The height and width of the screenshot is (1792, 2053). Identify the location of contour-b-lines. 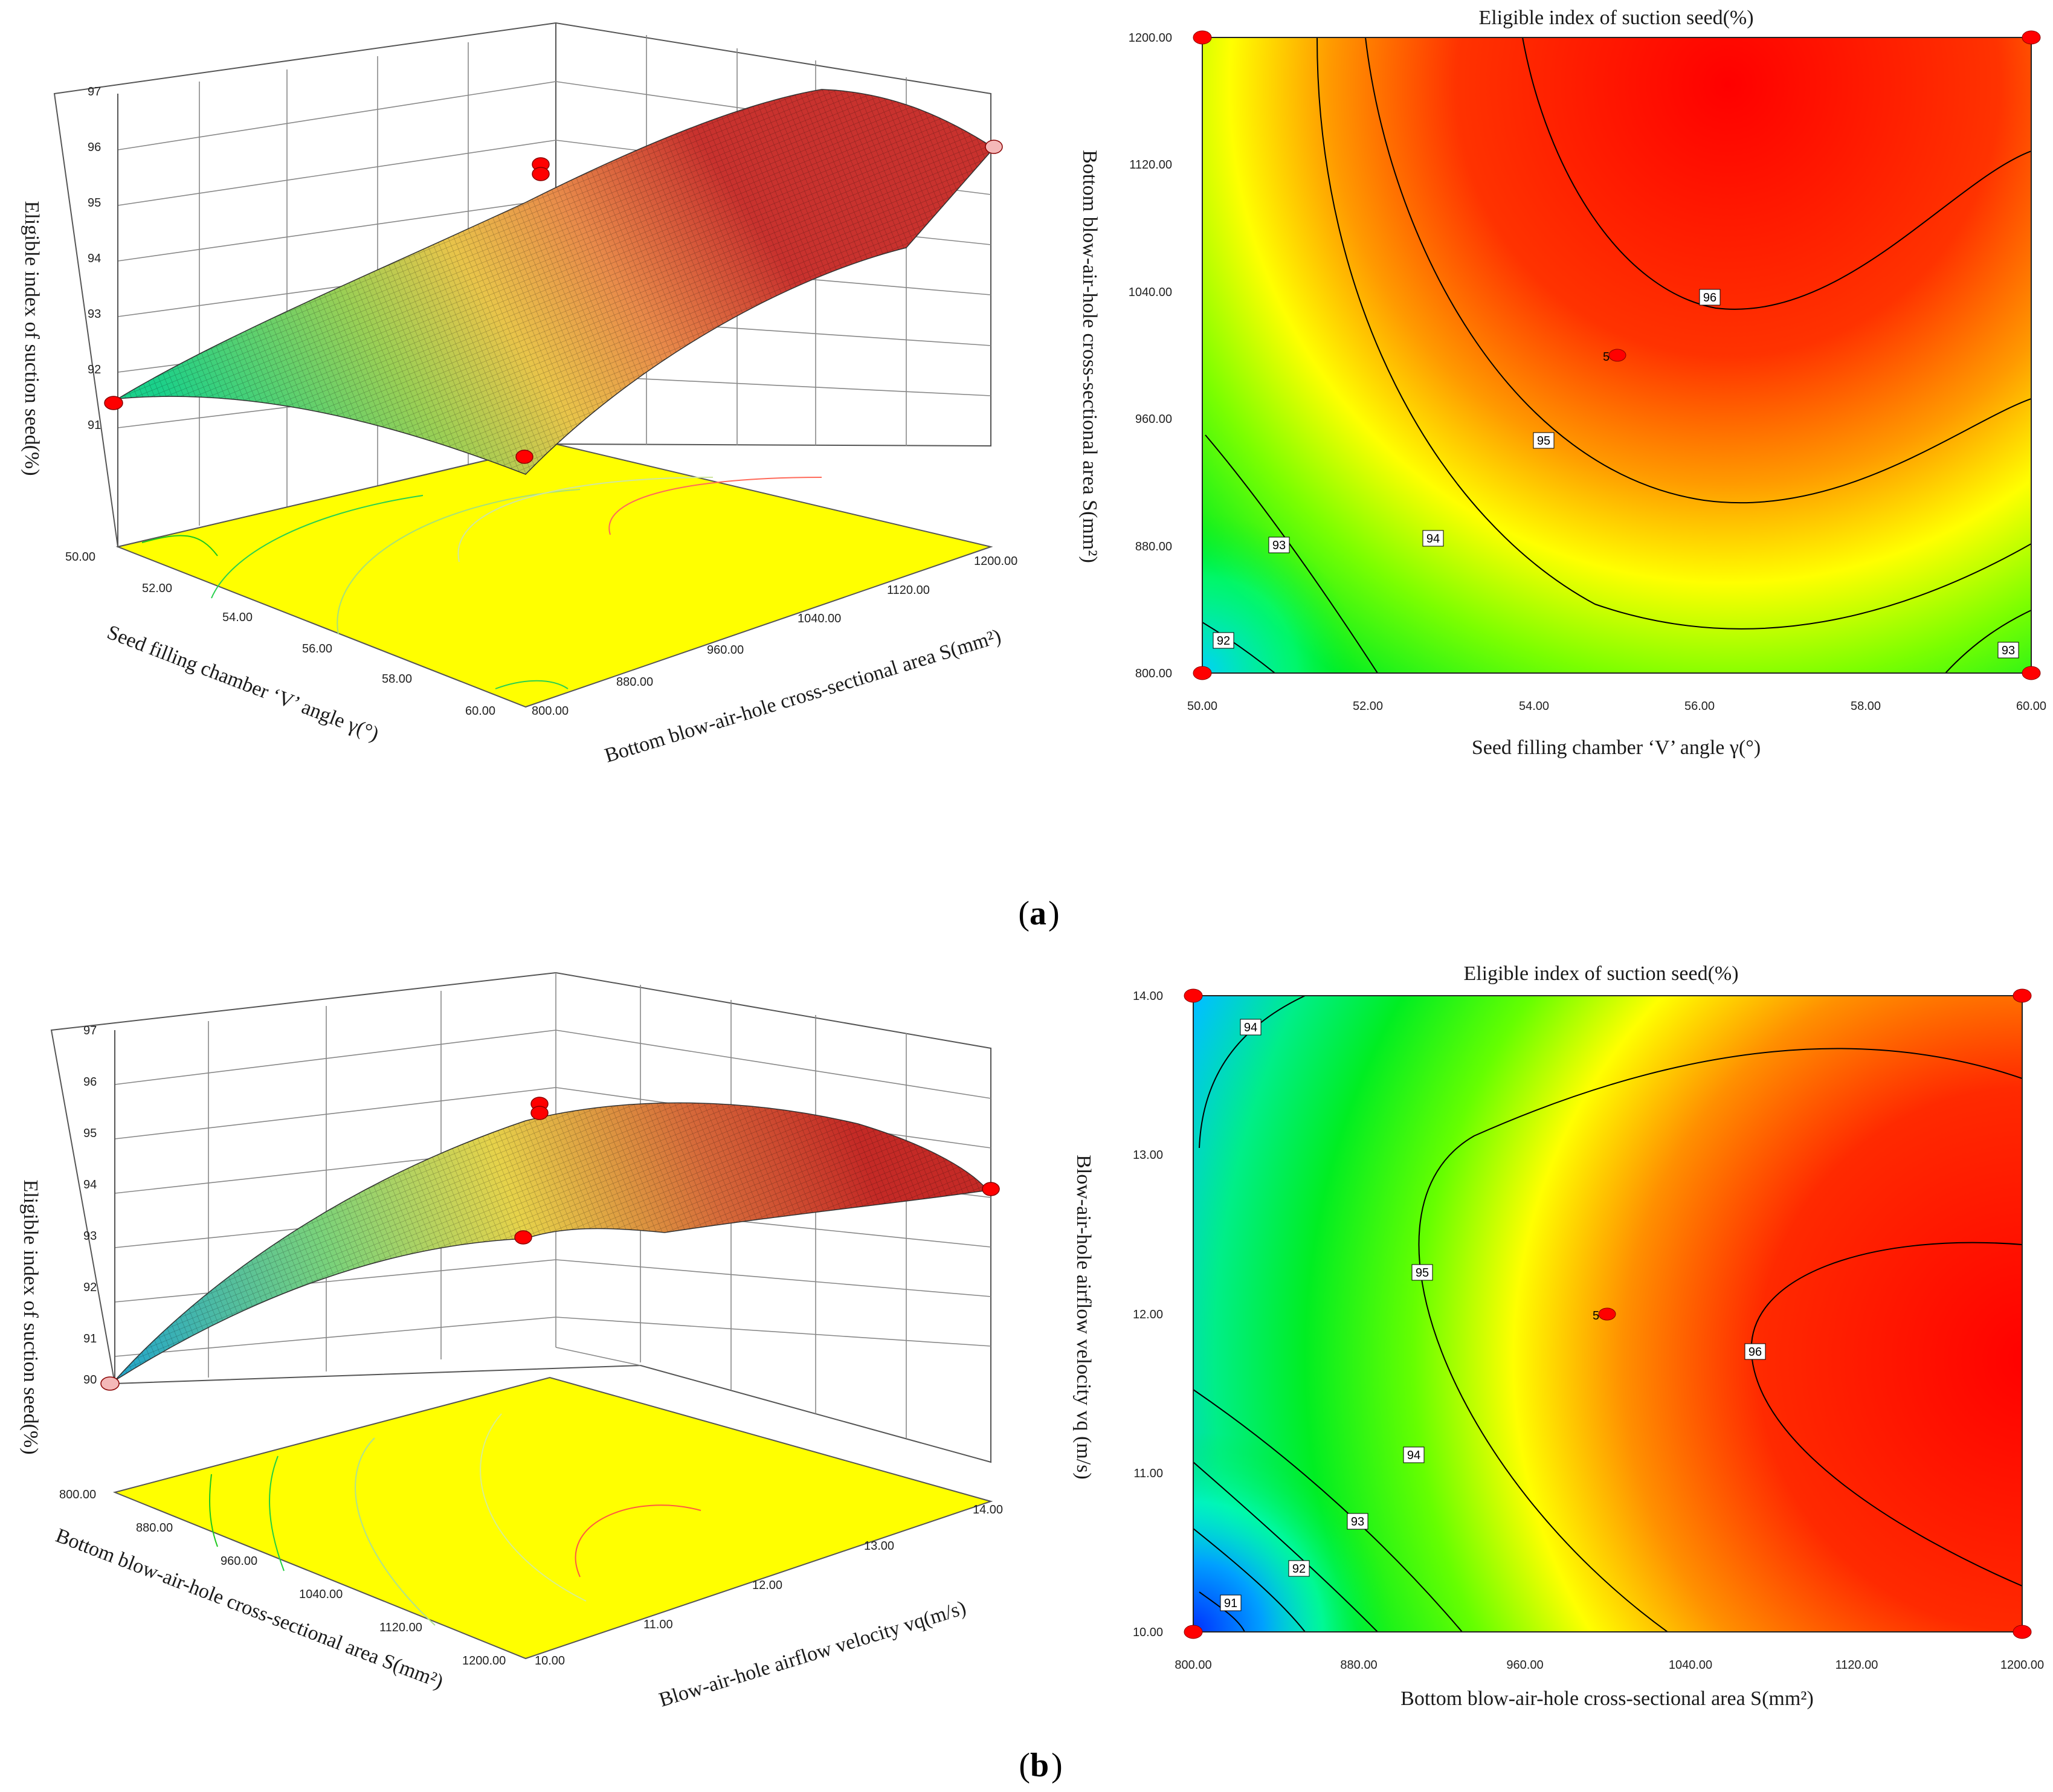
(1607, 1314).